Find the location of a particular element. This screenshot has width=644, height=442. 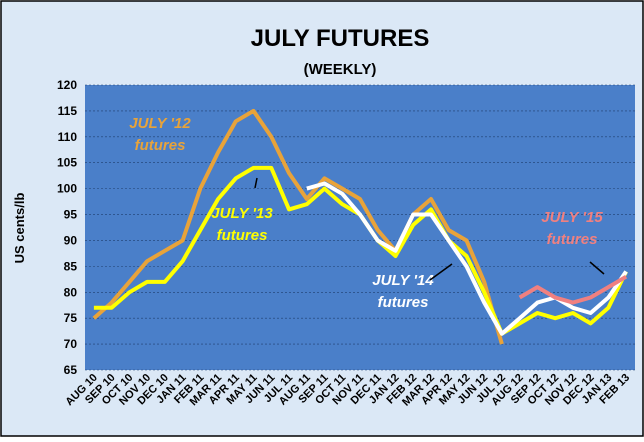

y-tick-label: 70 is located at coordinates (71, 344).